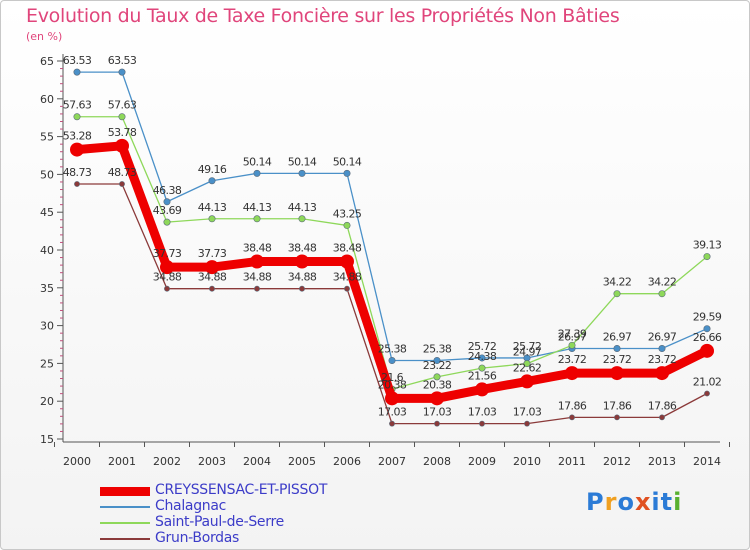 The image size is (750, 550). What do you see at coordinates (47, 439) in the screenshot?
I see `y-tick-label: 15` at bounding box center [47, 439].